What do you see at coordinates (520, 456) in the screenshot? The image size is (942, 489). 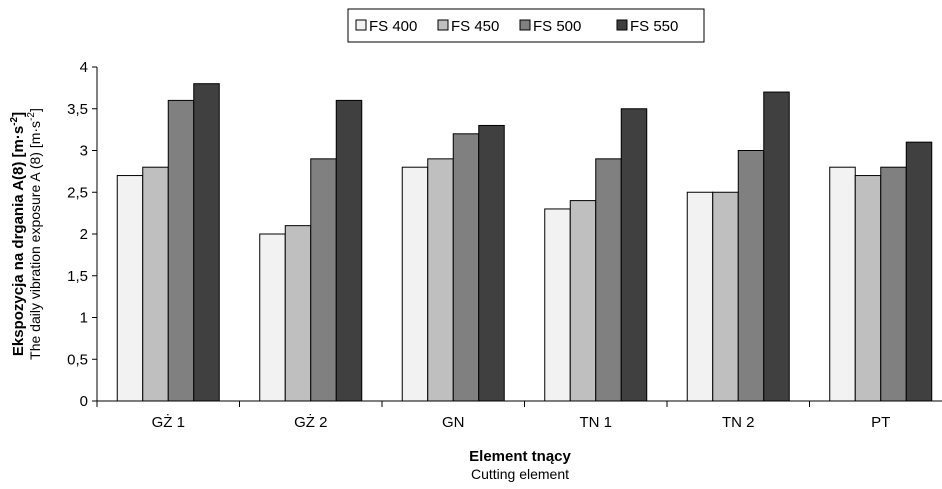 I see `x-axis-title-pl: Element tnący` at bounding box center [520, 456].